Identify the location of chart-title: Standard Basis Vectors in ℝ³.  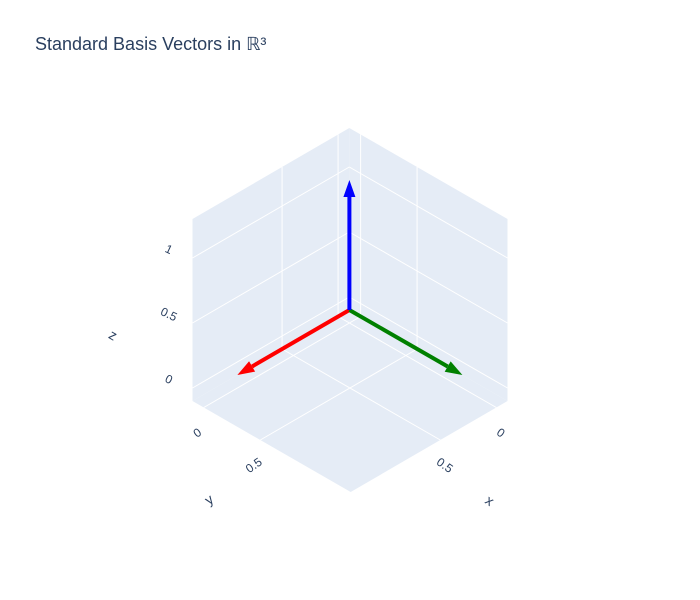
(150, 44).